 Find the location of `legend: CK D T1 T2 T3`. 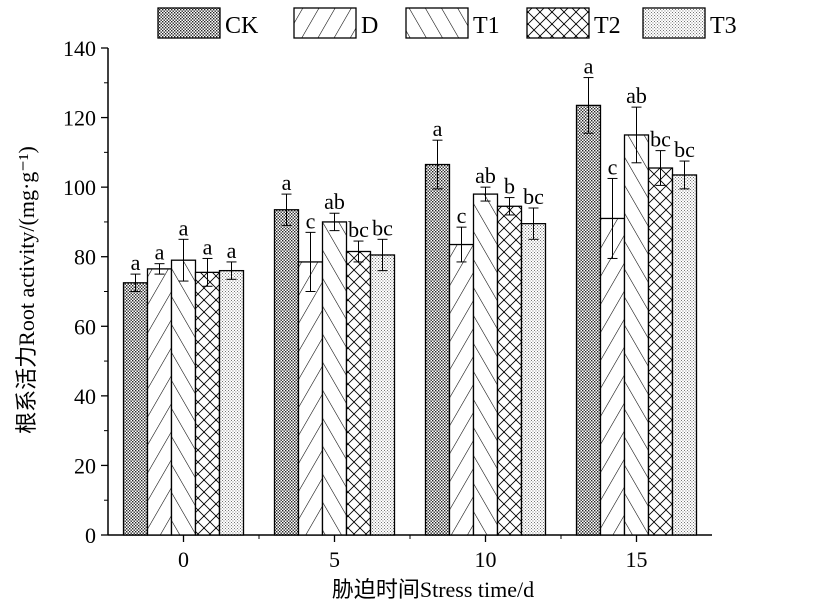

legend: CK D T1 T2 T3 is located at coordinates (447, 23).